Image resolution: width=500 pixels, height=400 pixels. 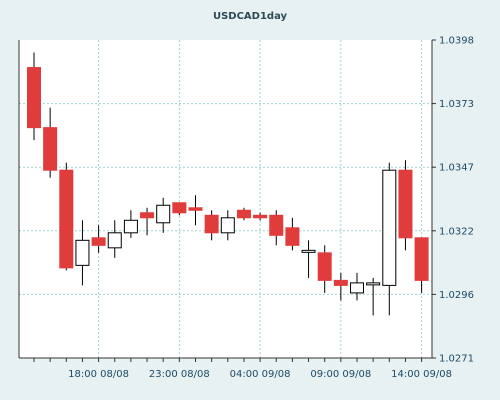 I want to click on y-tick-label: 1.0398, so click(x=456, y=41).